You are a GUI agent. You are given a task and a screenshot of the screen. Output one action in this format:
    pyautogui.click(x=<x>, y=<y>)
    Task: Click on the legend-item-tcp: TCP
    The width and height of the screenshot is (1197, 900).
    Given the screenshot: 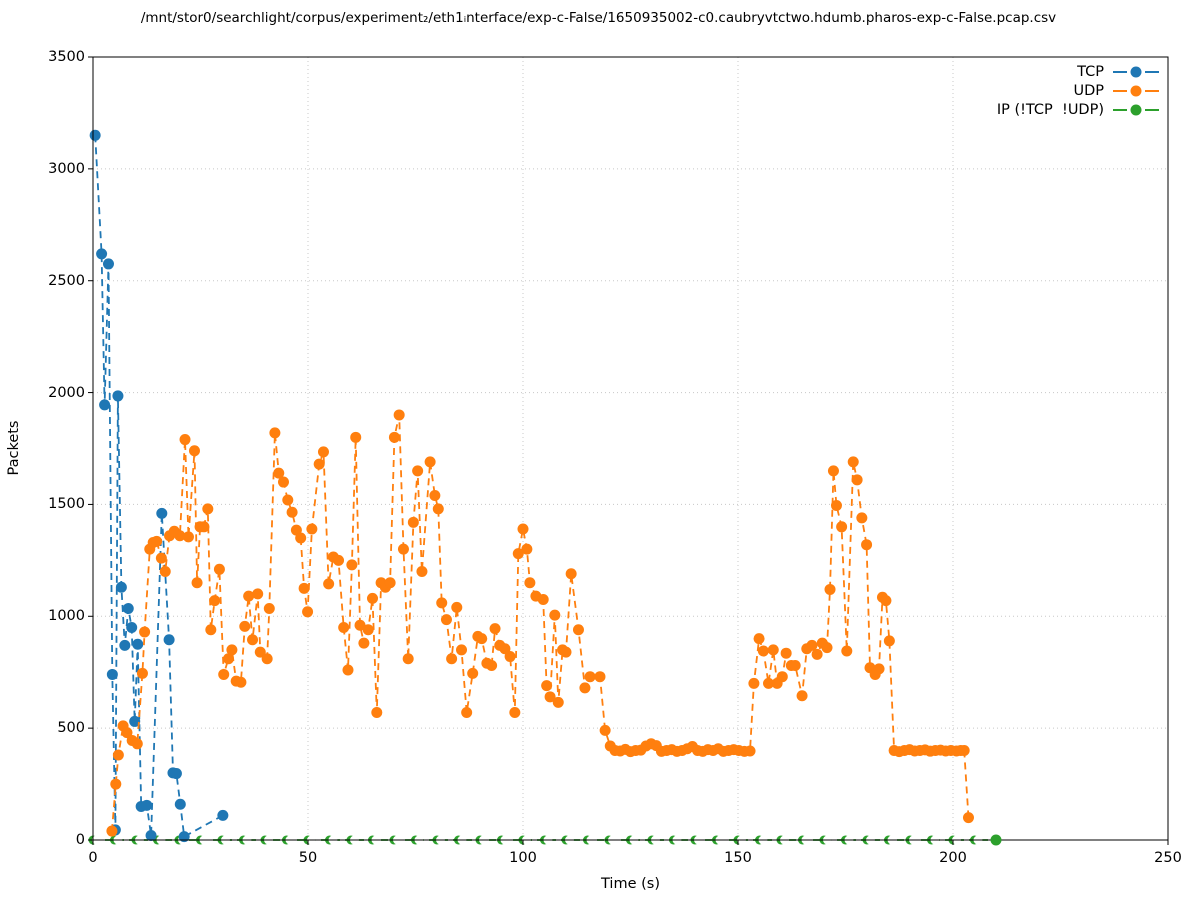 What is the action you would take?
    pyautogui.click(x=1118, y=72)
    